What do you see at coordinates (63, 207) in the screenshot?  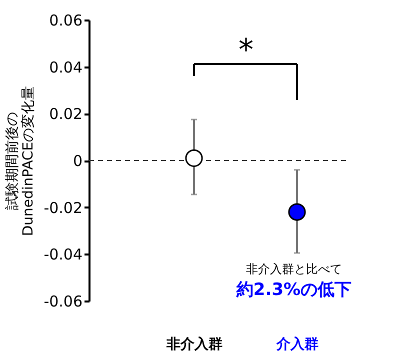 I see `y-tick-label: -0.02` at bounding box center [63, 207].